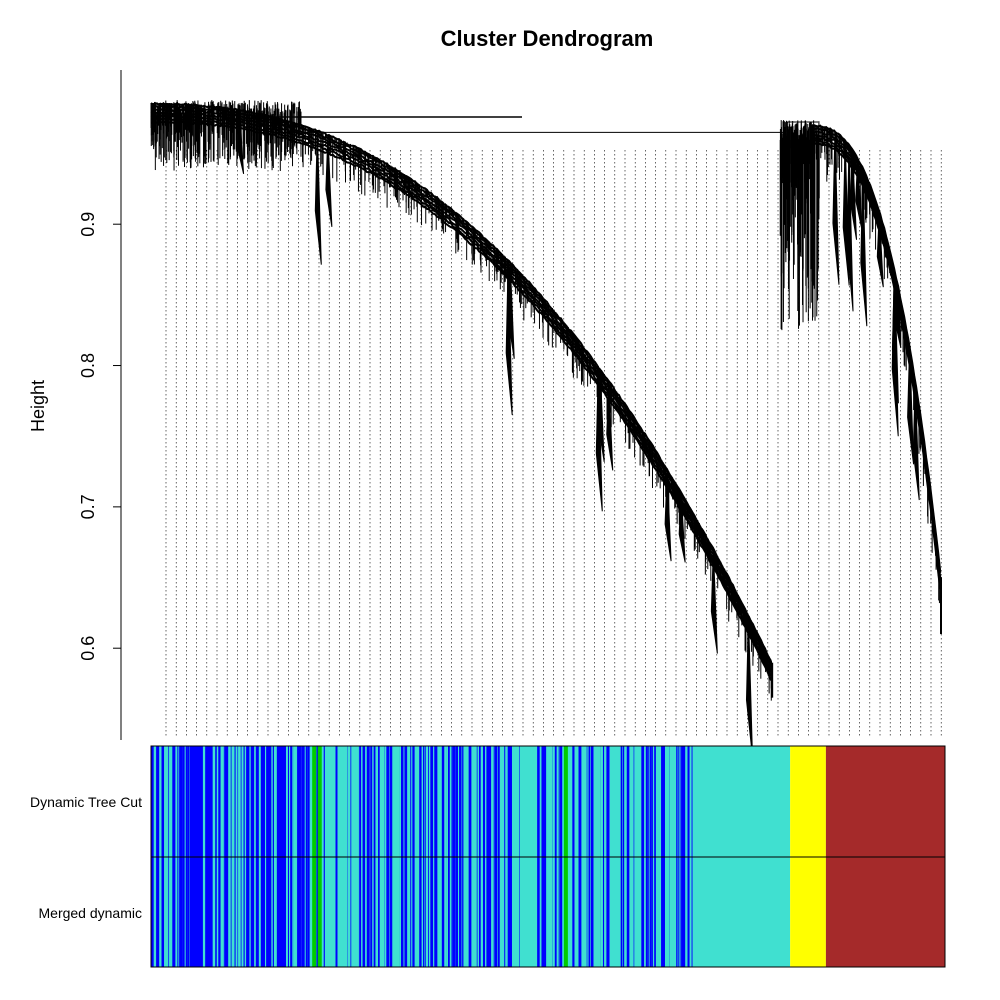 The image size is (1000, 1000). What do you see at coordinates (88, 506) in the screenshot?
I see `y-tick-label: 0.7` at bounding box center [88, 506].